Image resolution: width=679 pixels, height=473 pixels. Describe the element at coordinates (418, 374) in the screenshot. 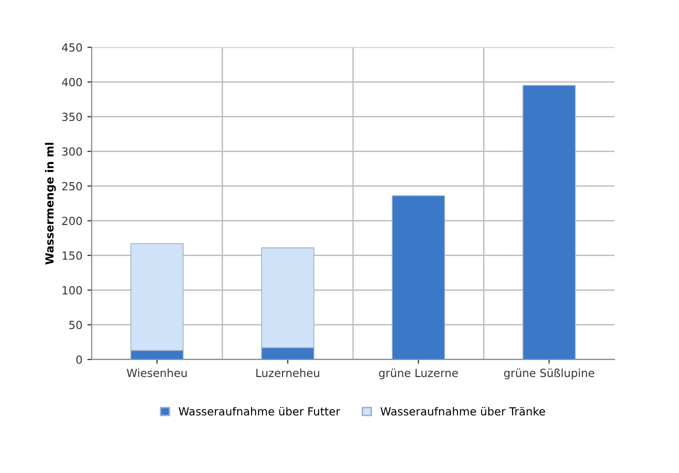

I see `x-tick-label: grüne Luzerne` at that location.